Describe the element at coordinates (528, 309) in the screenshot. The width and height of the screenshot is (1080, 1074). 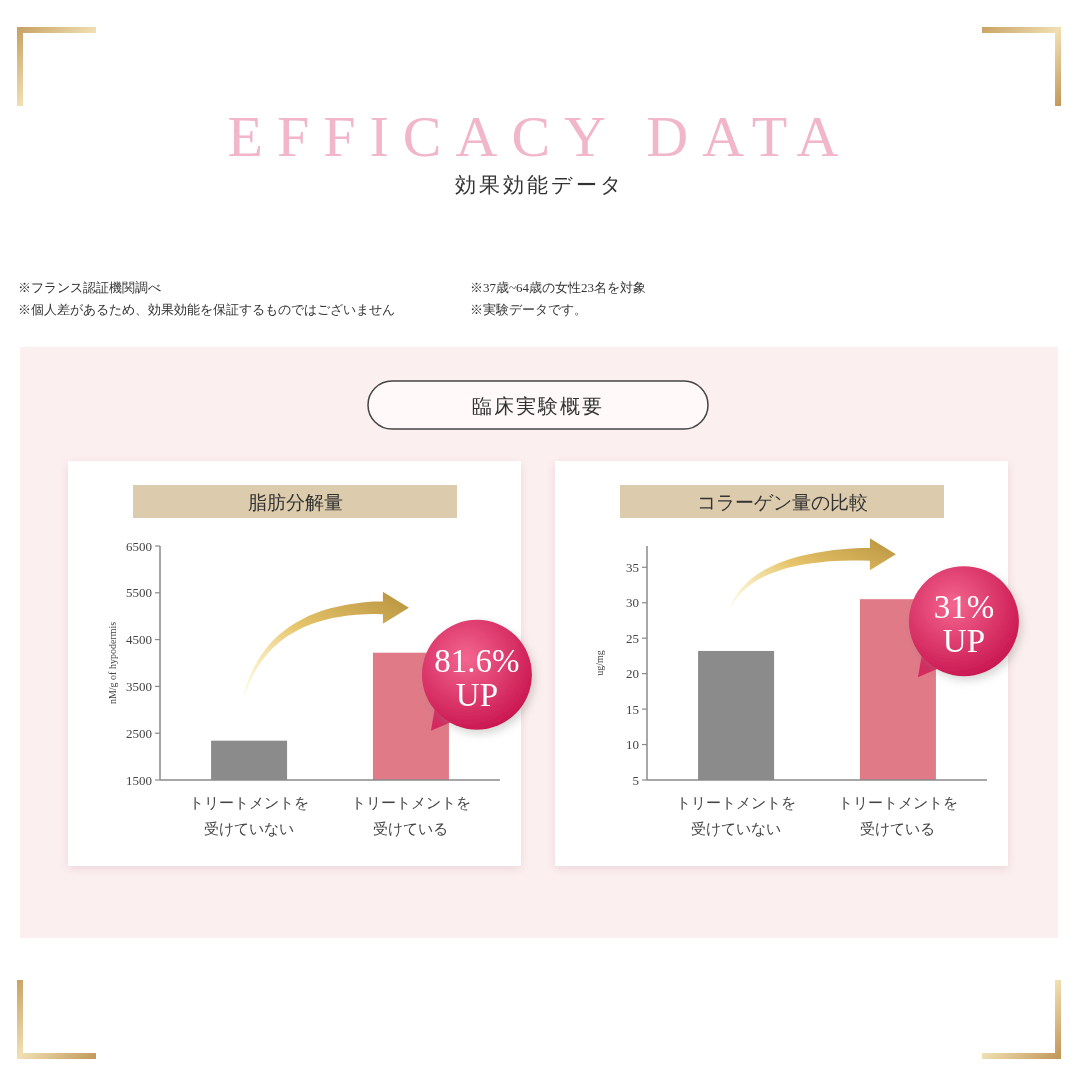
I see `text: ※実験データです。` at that location.